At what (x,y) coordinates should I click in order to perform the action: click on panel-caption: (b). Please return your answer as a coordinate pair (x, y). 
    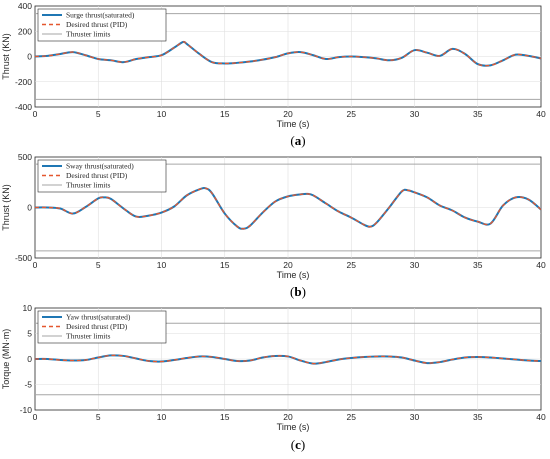
    Looking at the image, I should click on (298, 291).